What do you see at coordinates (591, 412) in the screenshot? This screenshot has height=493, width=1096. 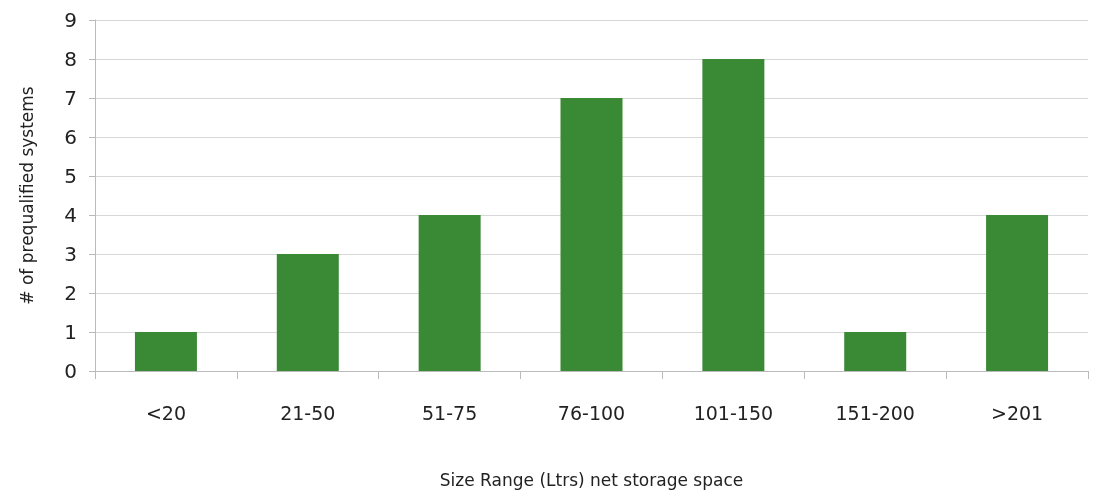 I see `x-tick-label: 76-100` at bounding box center [591, 412].